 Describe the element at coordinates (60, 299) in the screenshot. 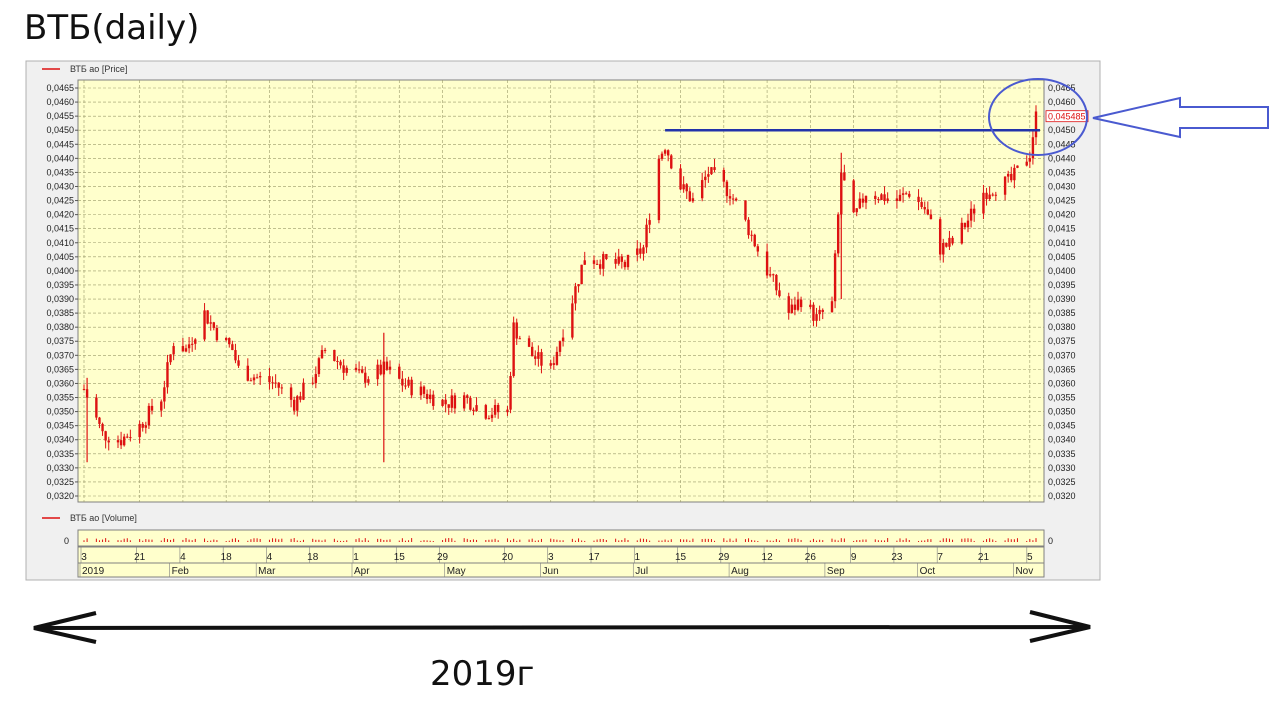

I see `y-tick-label-left: 0,0390` at that location.